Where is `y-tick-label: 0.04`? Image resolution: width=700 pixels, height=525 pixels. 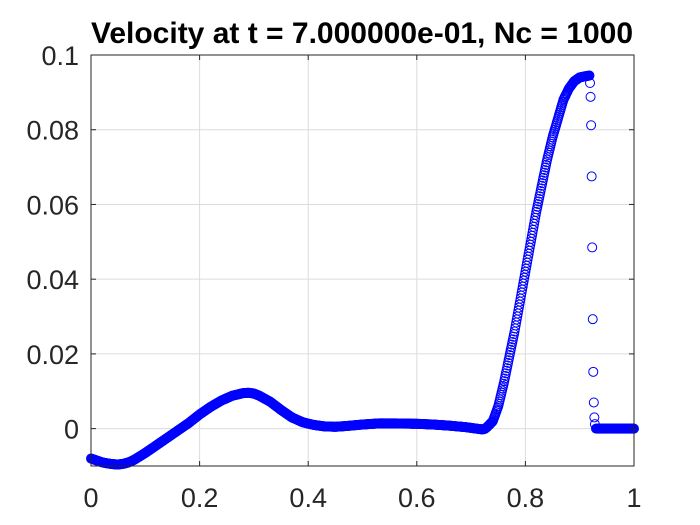 y-tick-label: 0.04 is located at coordinates (52, 280).